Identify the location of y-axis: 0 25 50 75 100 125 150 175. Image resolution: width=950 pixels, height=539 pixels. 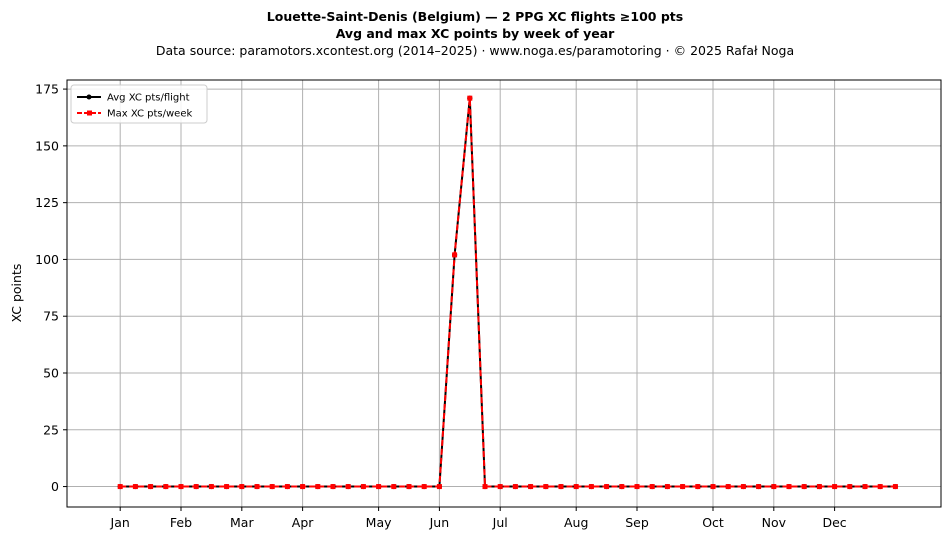
(51, 288).